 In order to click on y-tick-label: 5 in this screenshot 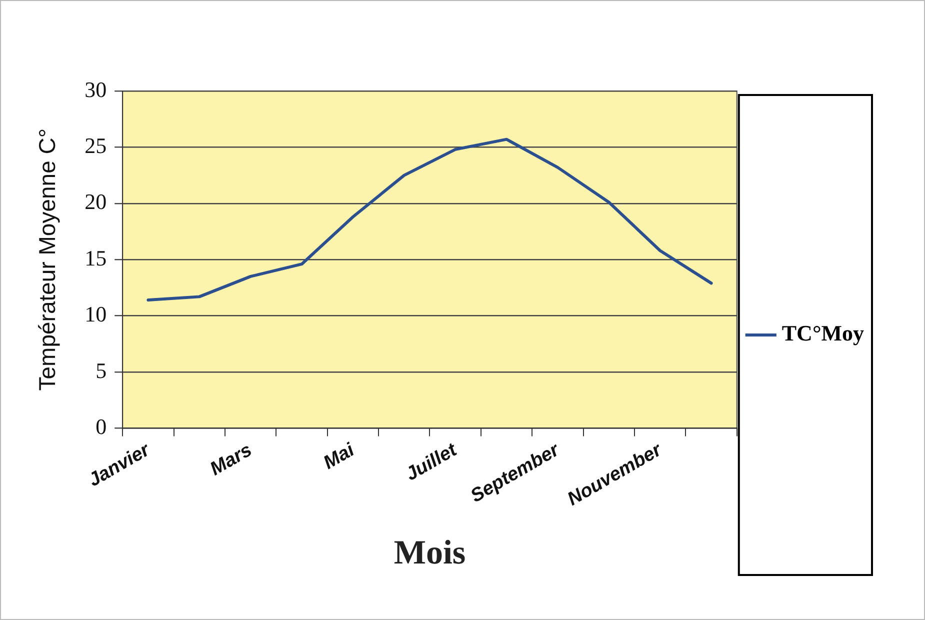, I will do `click(101, 370)`.